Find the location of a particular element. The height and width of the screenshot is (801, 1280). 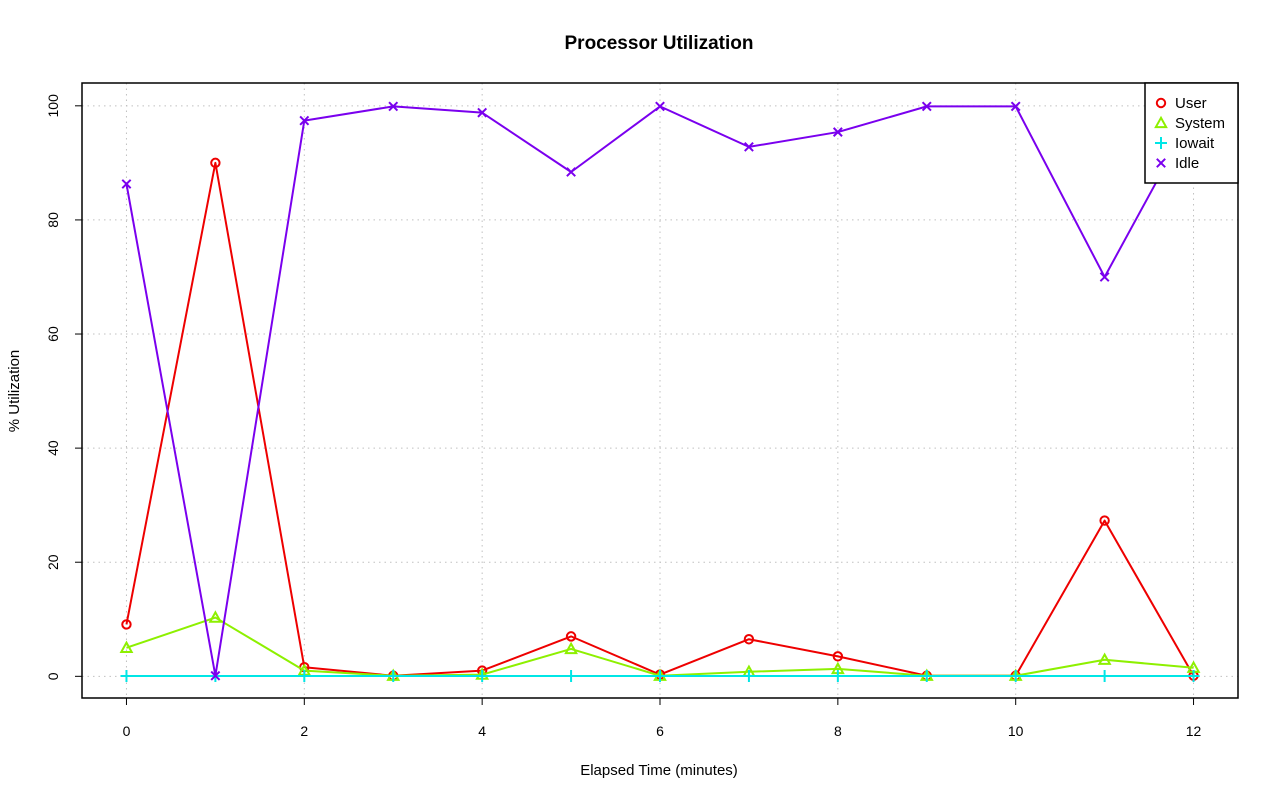

legend-marker-iowait is located at coordinates (1161, 143).